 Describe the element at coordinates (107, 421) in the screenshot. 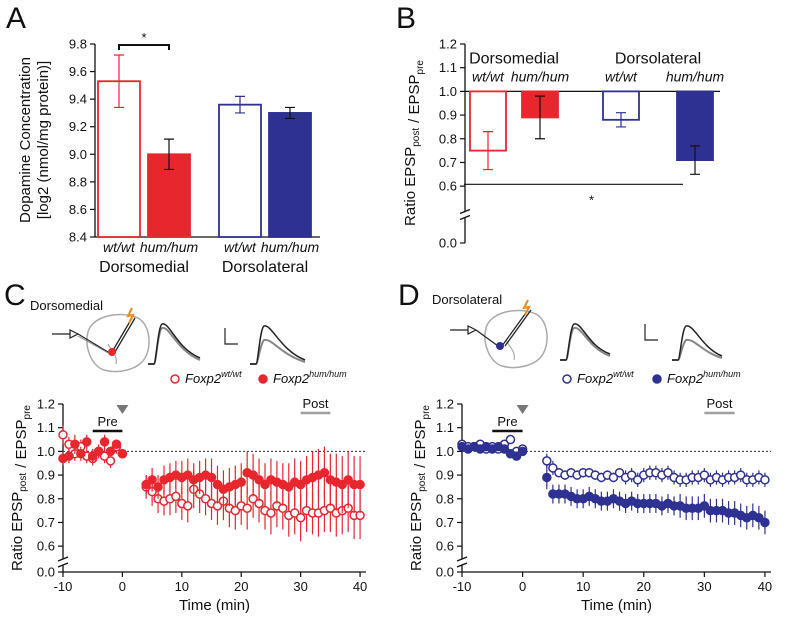

I see `time-window-label: Pre` at that location.